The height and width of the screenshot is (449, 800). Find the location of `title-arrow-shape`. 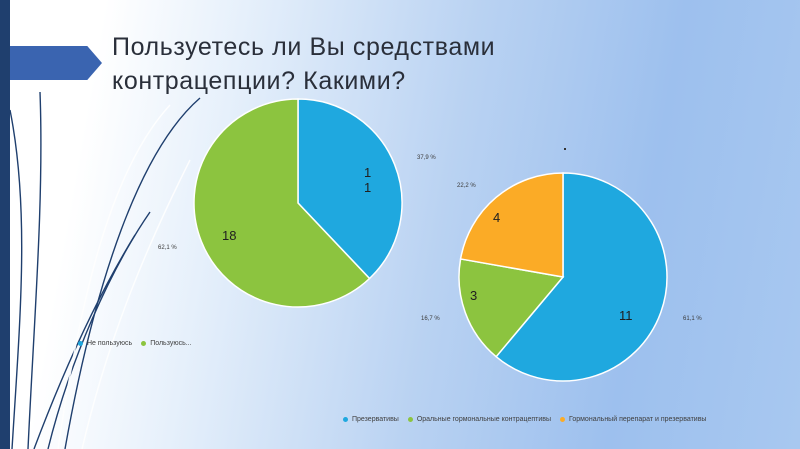

title-arrow-shape is located at coordinates (56, 63).